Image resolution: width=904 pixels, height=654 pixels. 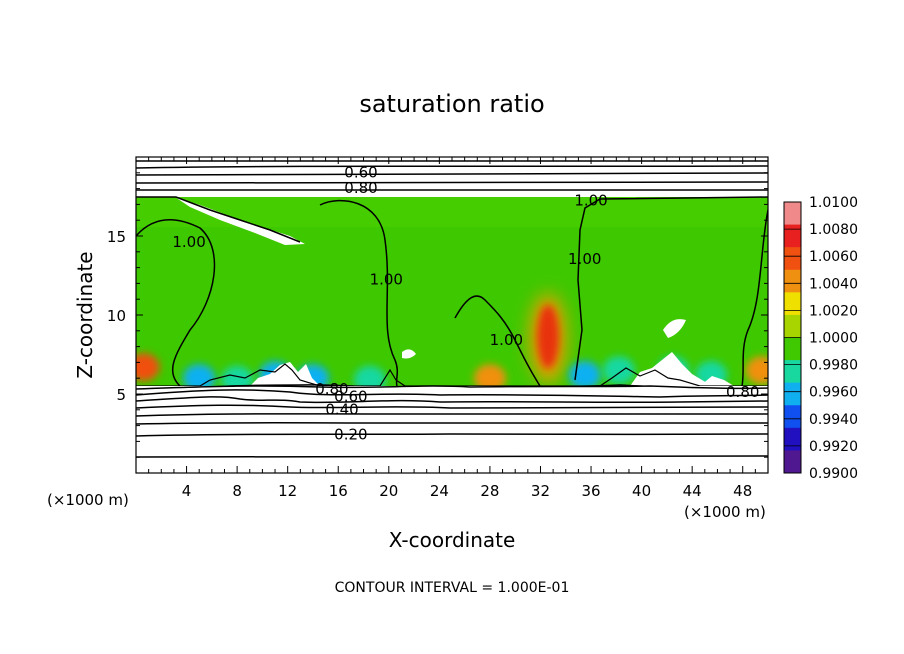 I want to click on x-tick-label: 8, so click(x=237, y=491).